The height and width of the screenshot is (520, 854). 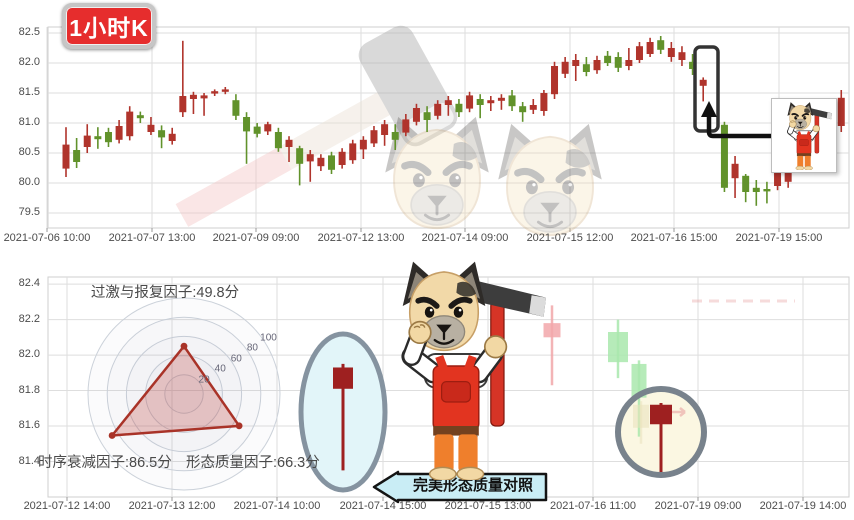 I want to click on perfect-pattern-callout: 完美形态质量对照, so click(x=461, y=485).